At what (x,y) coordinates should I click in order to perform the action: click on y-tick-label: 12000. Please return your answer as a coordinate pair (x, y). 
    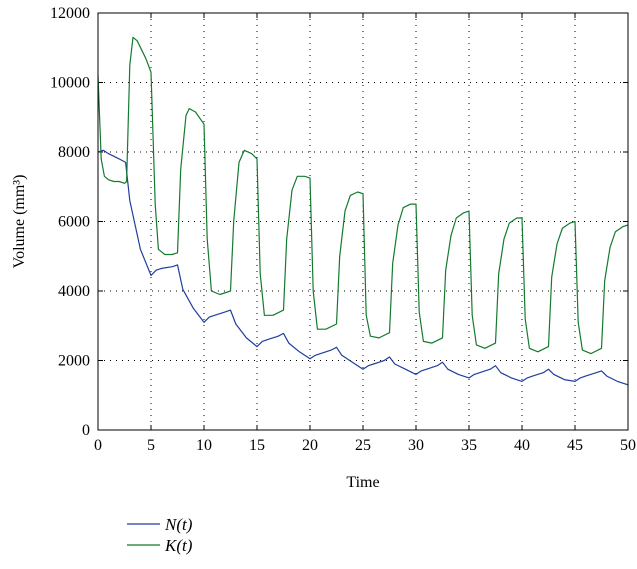
    Looking at the image, I should click on (70, 13).